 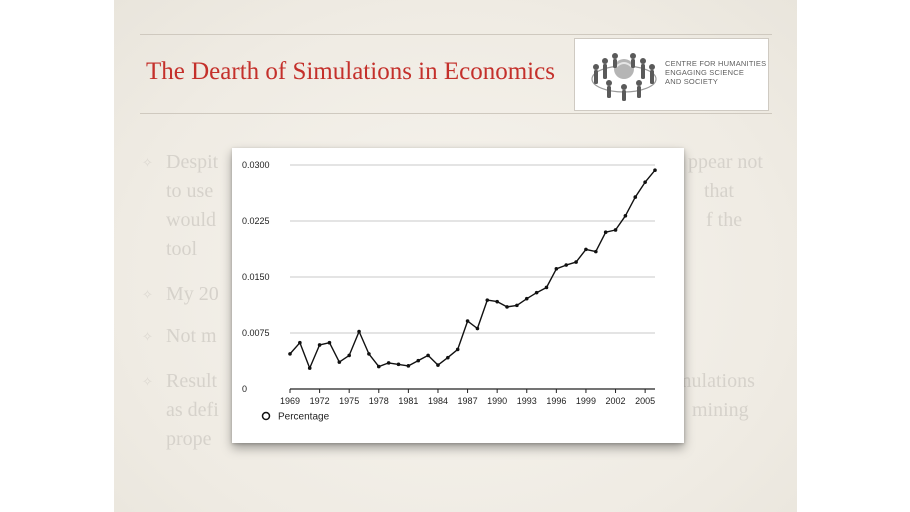 I want to click on bullet-line: Despit, so click(x=192, y=162).